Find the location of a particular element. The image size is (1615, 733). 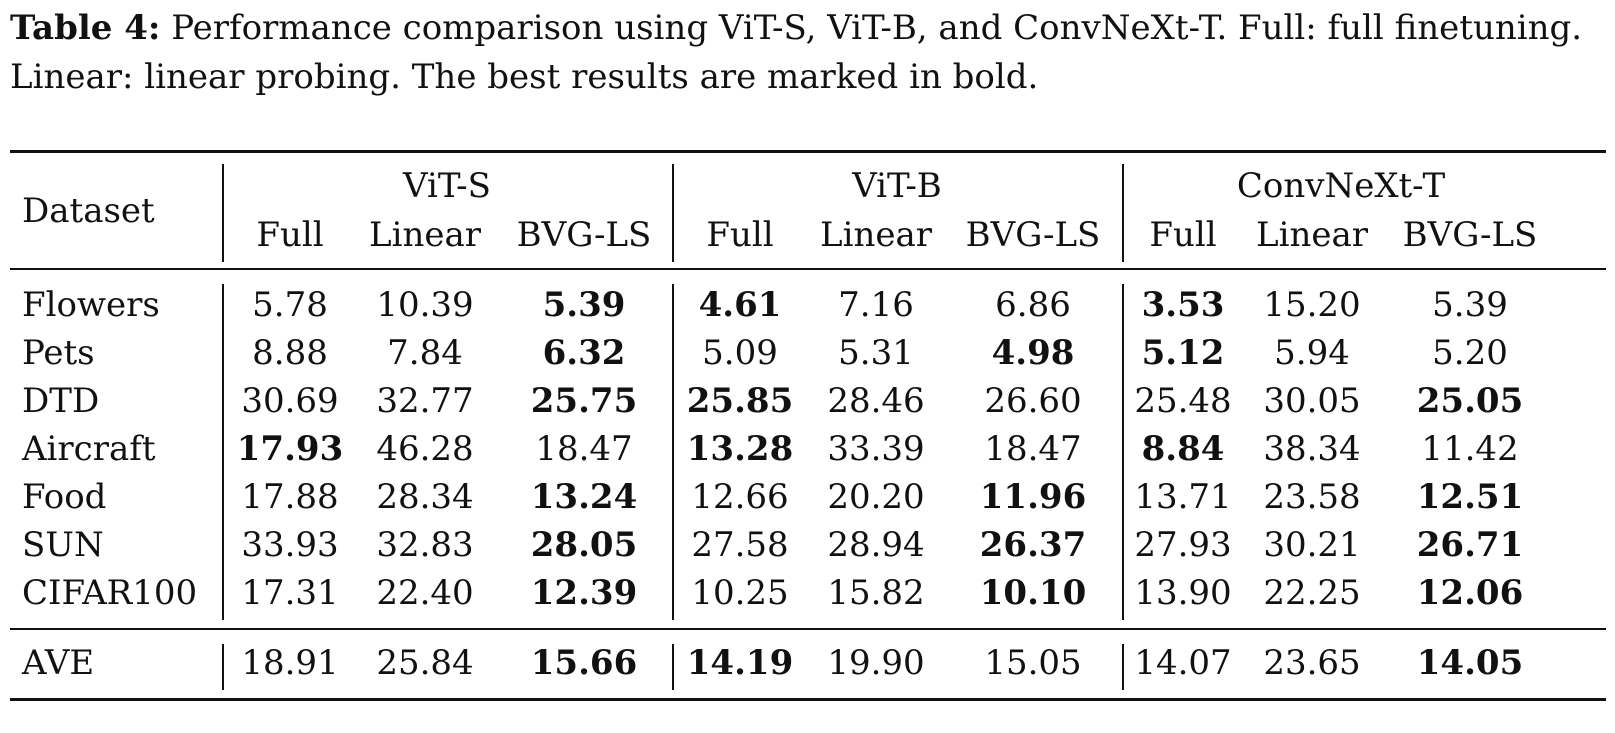

summary-cell: 14.19 is located at coordinates (740, 663).